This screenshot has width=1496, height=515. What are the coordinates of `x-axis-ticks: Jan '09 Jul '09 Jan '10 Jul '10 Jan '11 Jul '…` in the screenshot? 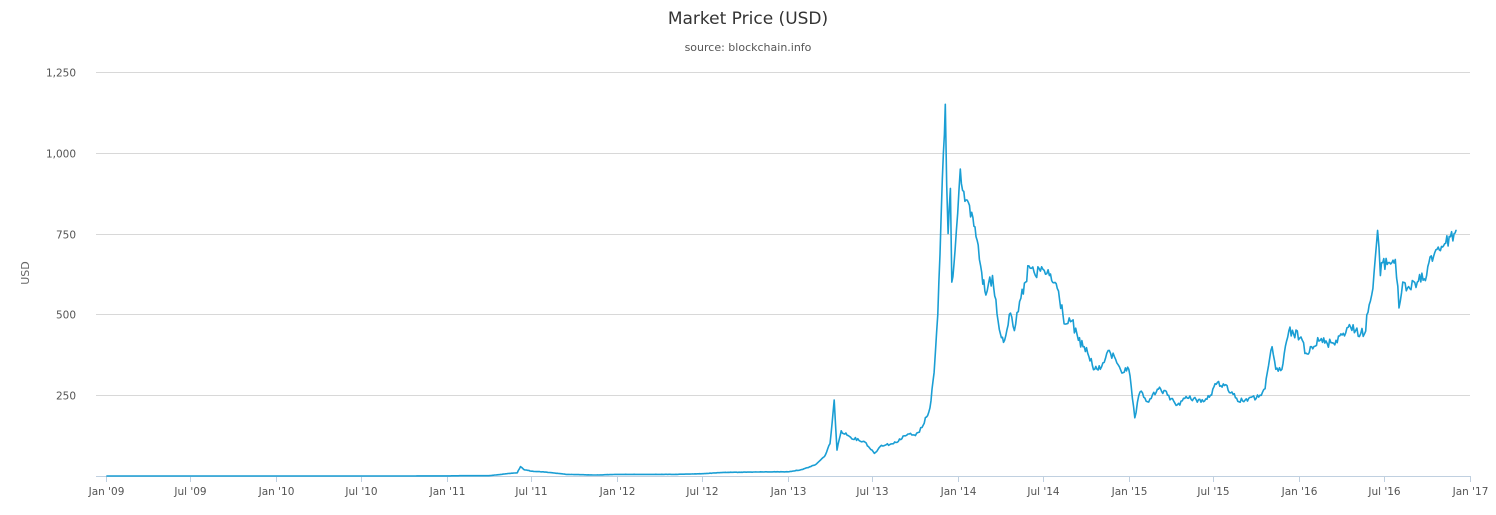 It's located at (788, 487).